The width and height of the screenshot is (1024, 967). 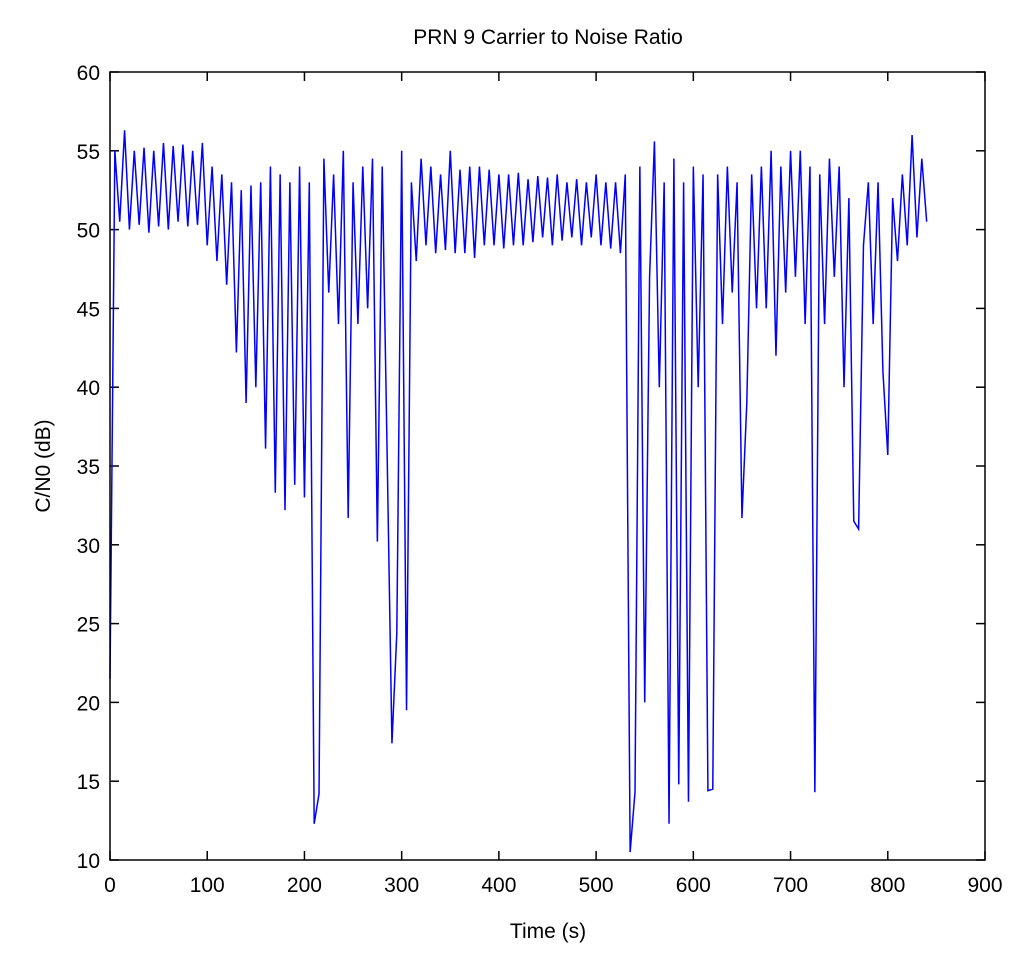 What do you see at coordinates (88, 546) in the screenshot?
I see `y-tick-label: 30` at bounding box center [88, 546].